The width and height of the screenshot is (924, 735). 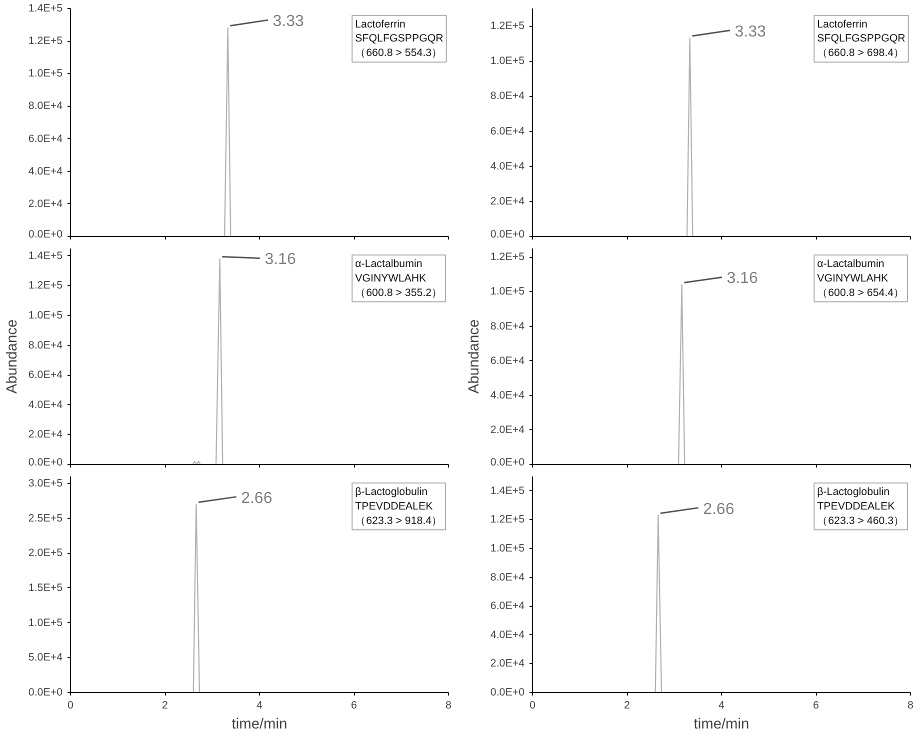 I want to click on y-tick-label: 3.0E+5, so click(x=45, y=483).